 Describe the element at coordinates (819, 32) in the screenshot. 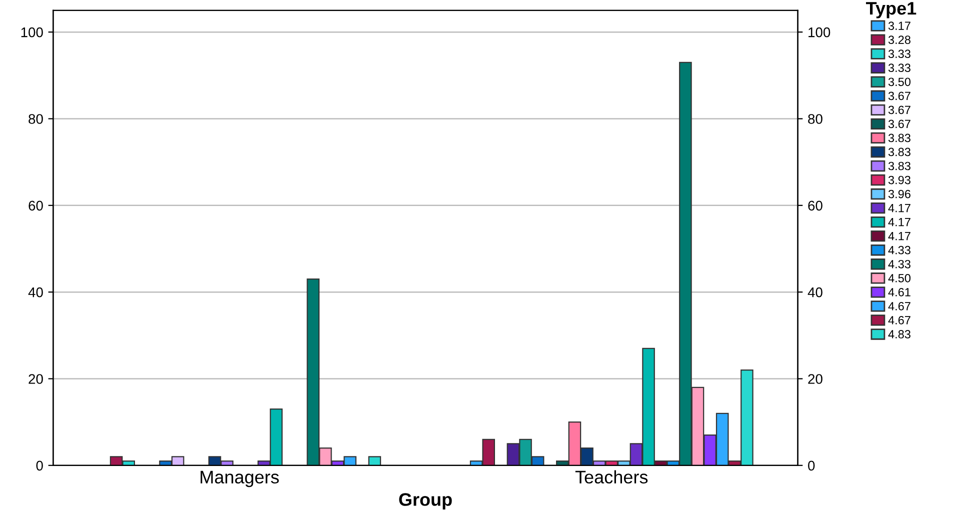

I see `y2-tick-label: 100` at that location.